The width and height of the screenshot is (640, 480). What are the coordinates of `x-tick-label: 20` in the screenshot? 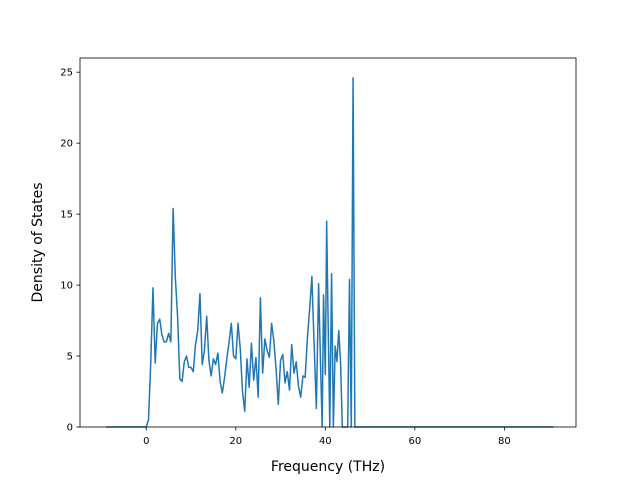 It's located at (235, 441).